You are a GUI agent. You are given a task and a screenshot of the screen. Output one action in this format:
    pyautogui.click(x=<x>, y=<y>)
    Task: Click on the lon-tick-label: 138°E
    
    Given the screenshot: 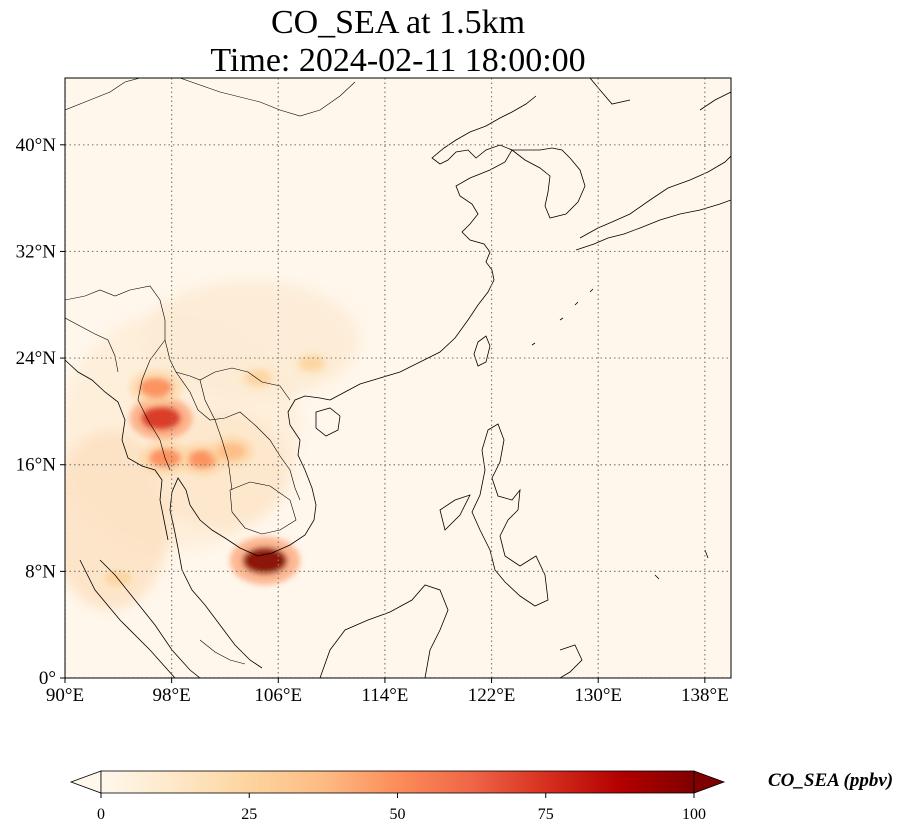 What is the action you would take?
    pyautogui.click(x=705, y=695)
    